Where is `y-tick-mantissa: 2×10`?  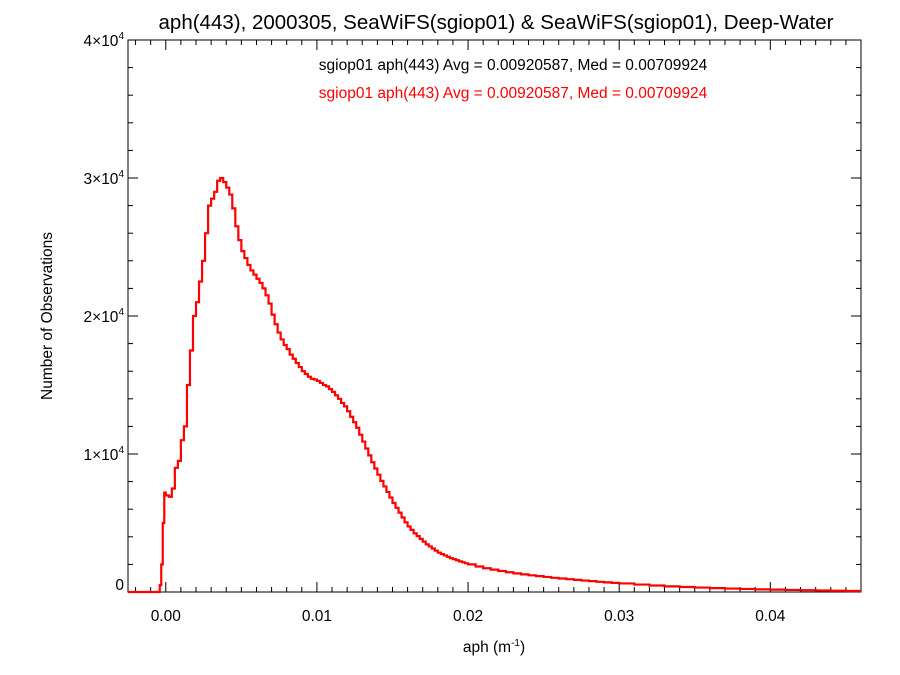
y-tick-mantissa: 2×10 is located at coordinates (101, 317).